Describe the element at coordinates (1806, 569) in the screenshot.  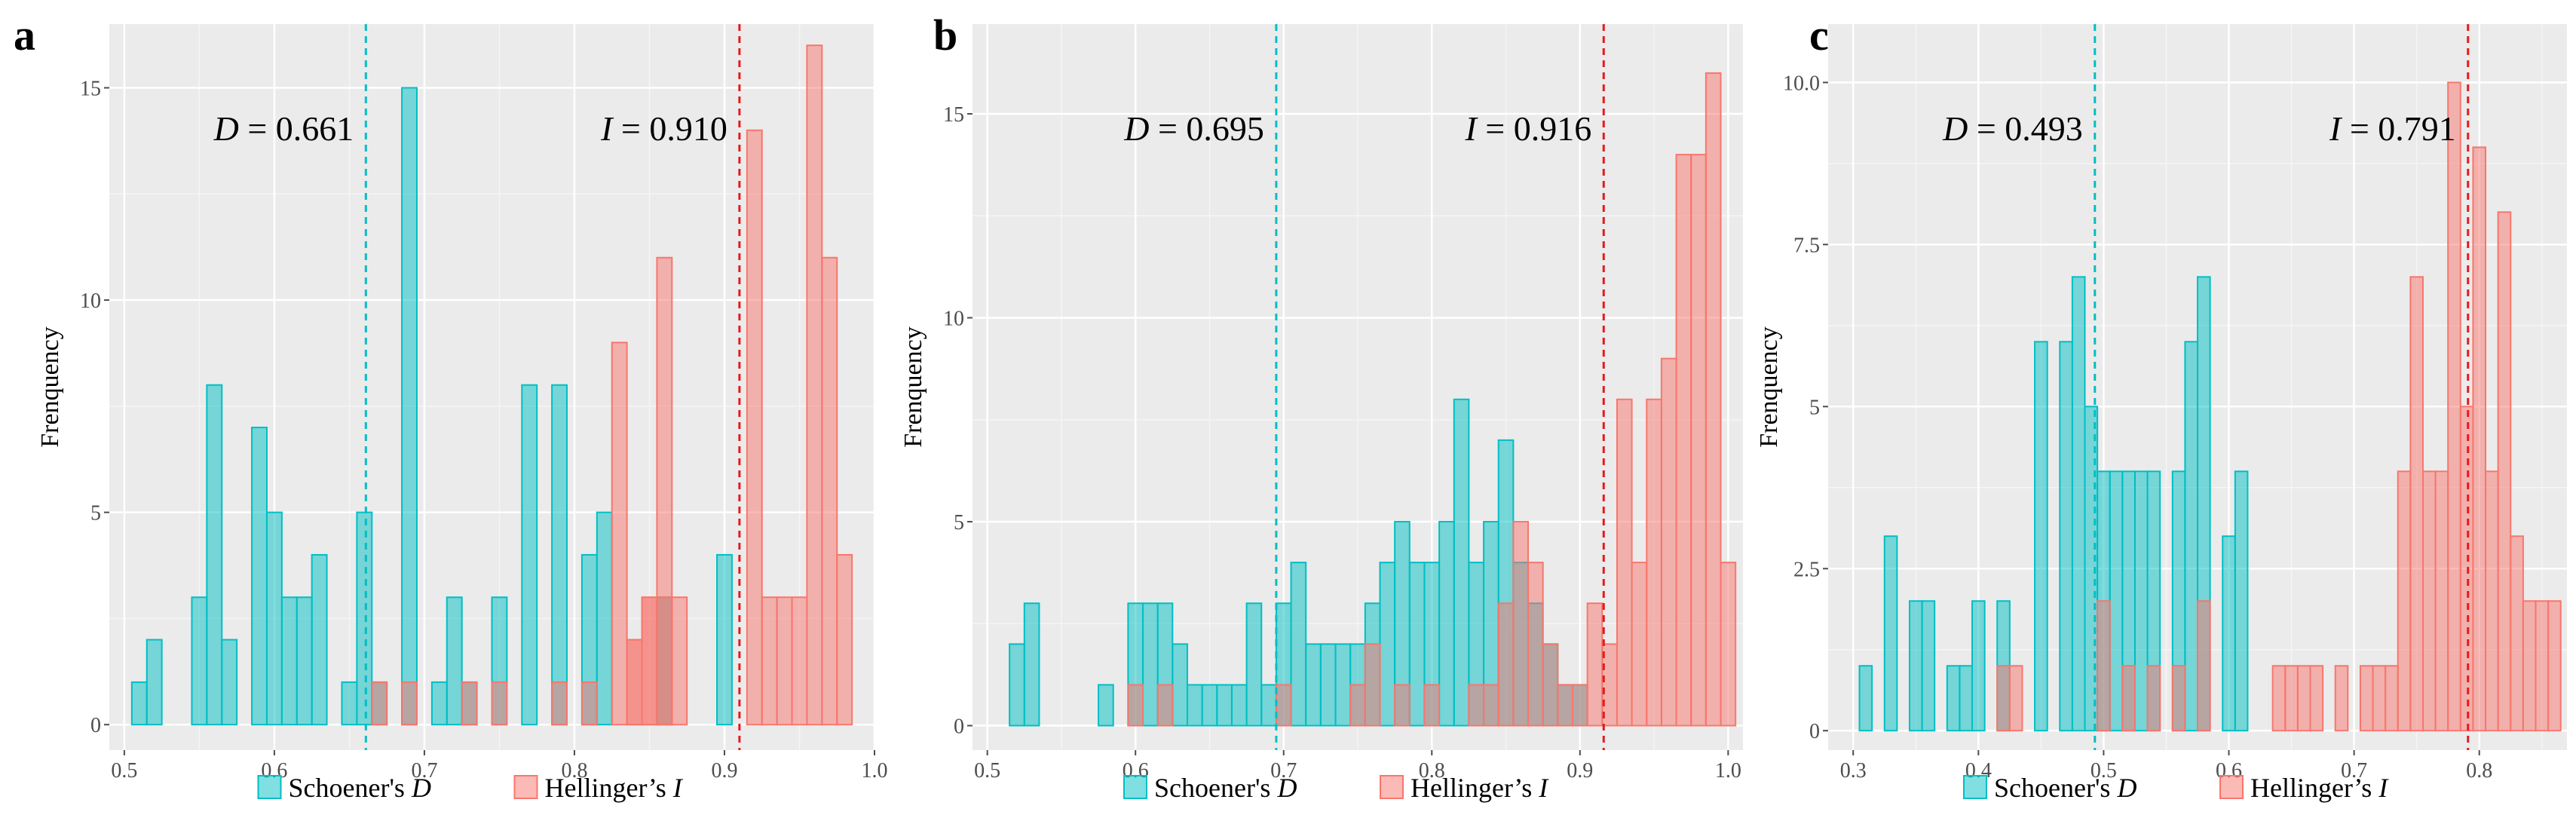
I see `y-tick-label: 2.5` at that location.